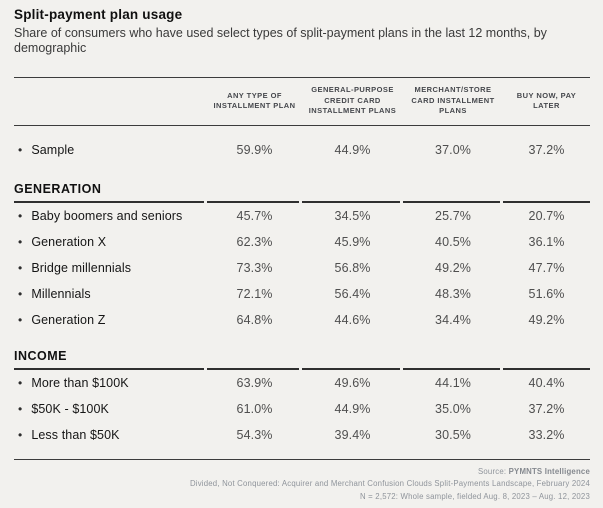 This screenshot has height=508, width=603. I want to click on row-label: • Less than $50K, so click(110, 435).